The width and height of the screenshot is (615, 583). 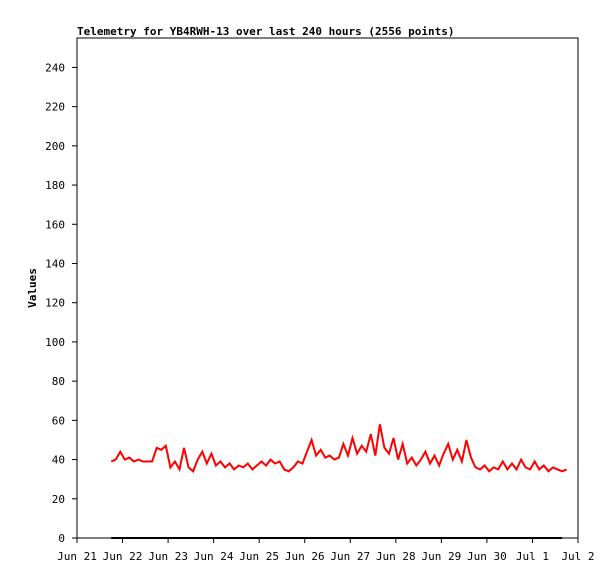 What do you see at coordinates (532, 556) in the screenshot?
I see `x-tick-label: Jul 1` at bounding box center [532, 556].